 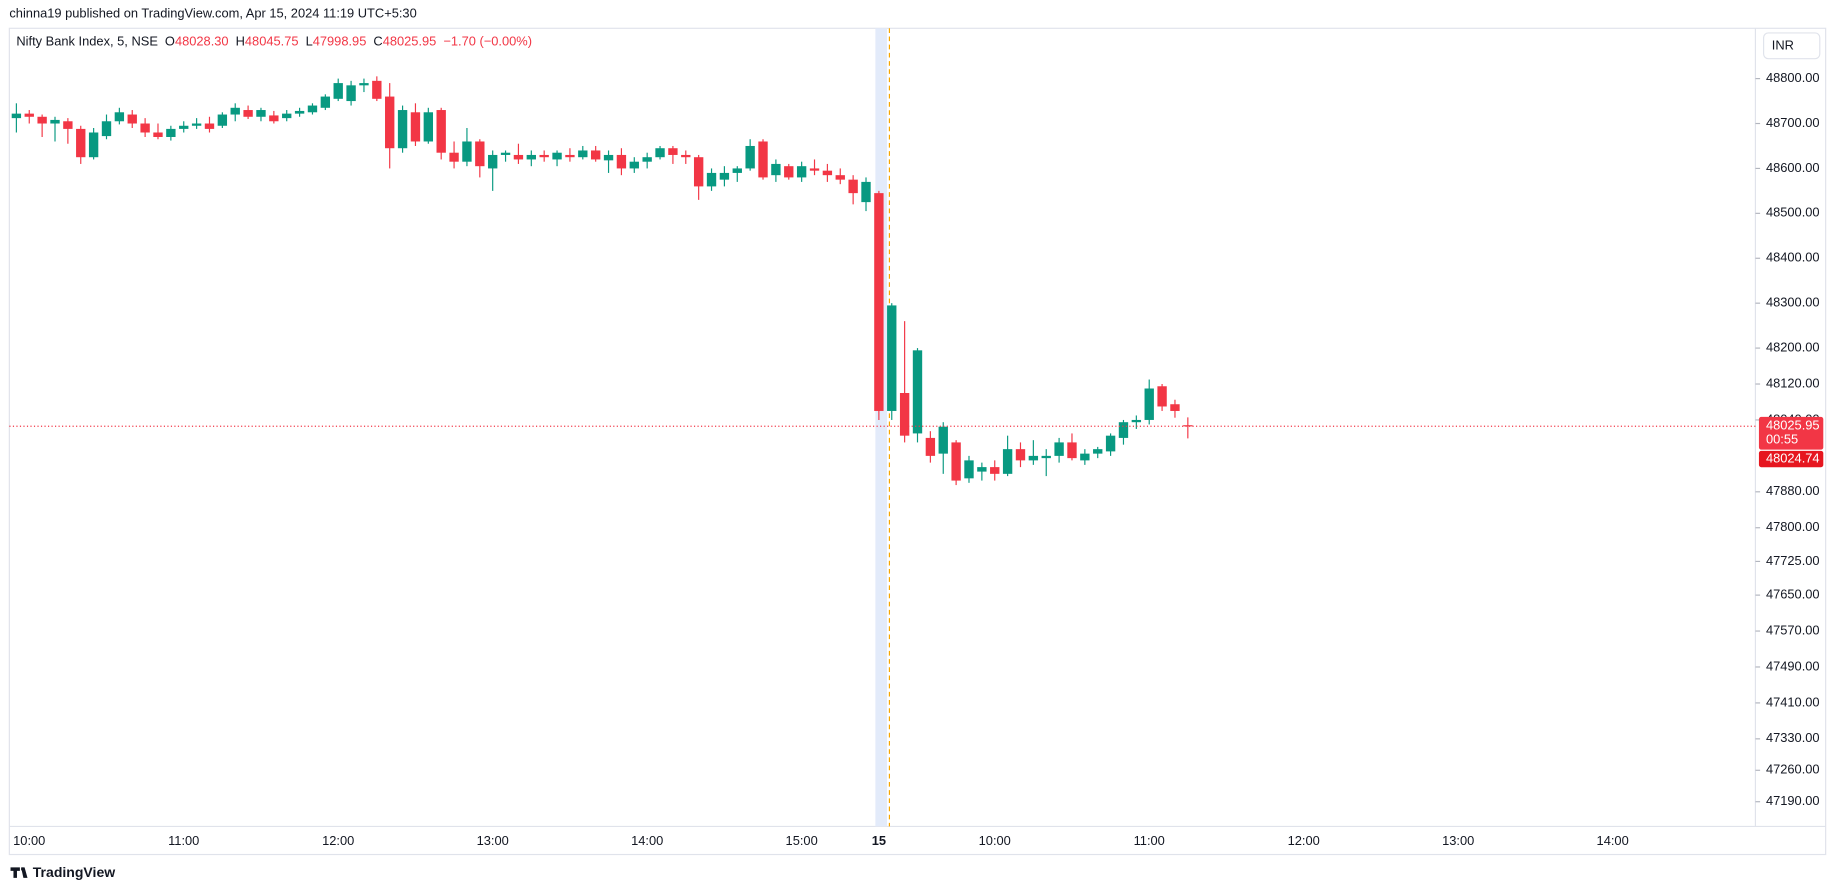 I want to click on ohlc-label: L, so click(x=309, y=41).